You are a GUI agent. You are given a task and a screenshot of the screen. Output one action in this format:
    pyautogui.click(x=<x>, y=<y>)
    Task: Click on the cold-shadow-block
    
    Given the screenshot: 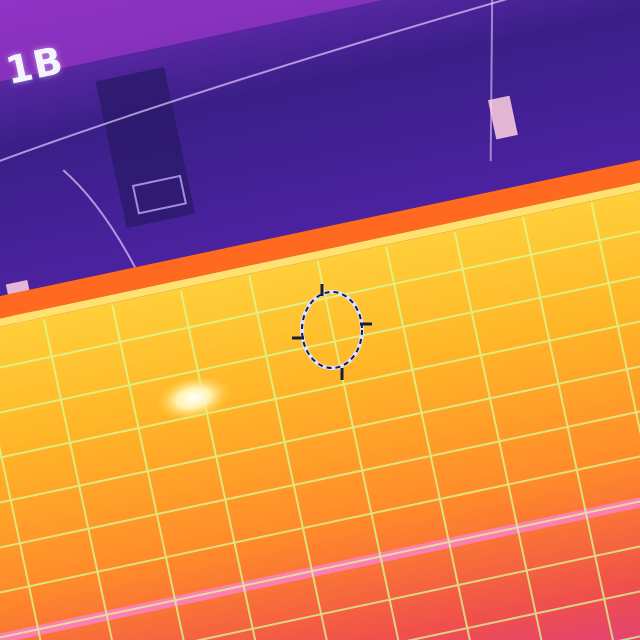 What is the action you would take?
    pyautogui.click(x=145, y=147)
    